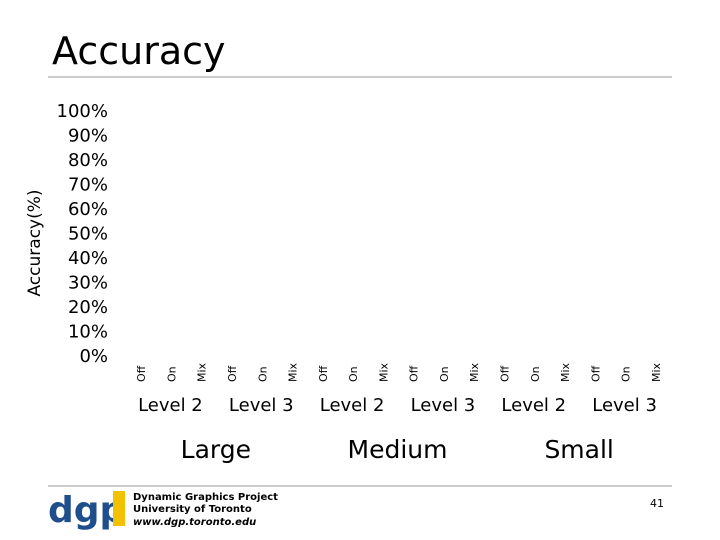 Image resolution: width=720 pixels, height=540 pixels. Describe the element at coordinates (88, 209) in the screenshot. I see `y-tick-label: 60%` at that location.